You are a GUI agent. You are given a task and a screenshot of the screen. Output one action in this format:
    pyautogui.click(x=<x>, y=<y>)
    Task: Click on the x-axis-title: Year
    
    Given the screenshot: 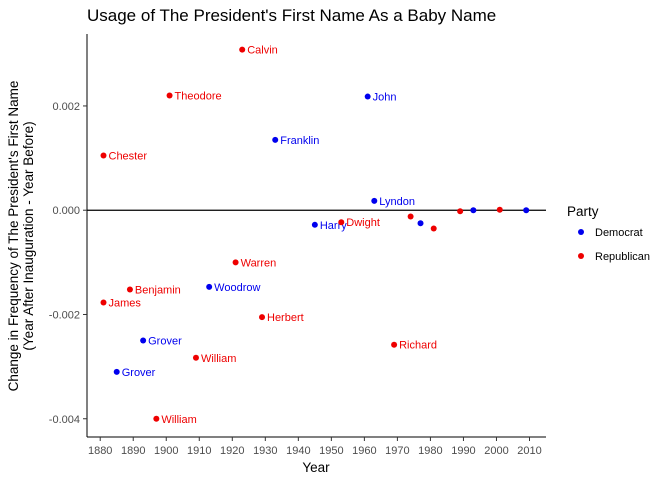 What is the action you would take?
    pyautogui.click(x=316, y=467)
    